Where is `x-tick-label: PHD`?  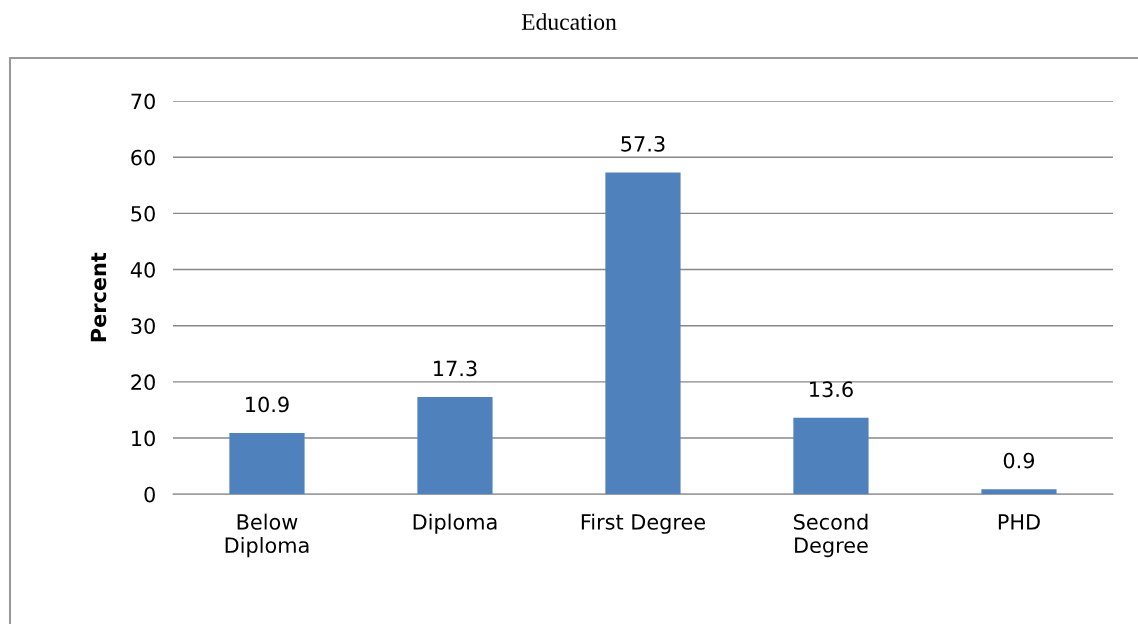
x-tick-label: PHD is located at coordinates (1019, 522).